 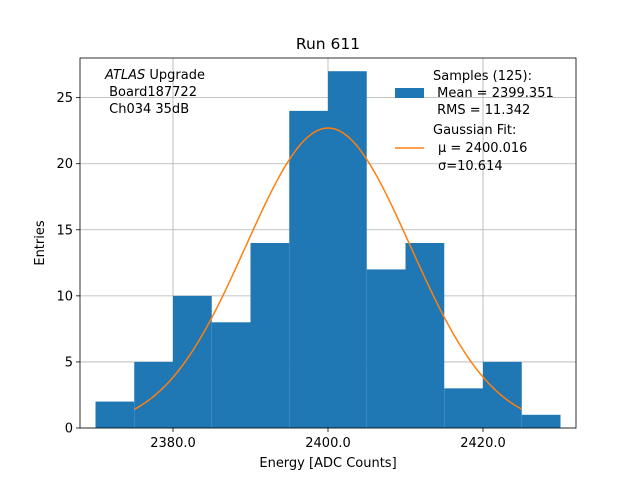 What do you see at coordinates (69, 362) in the screenshot?
I see `y-tick-label: 5` at bounding box center [69, 362].